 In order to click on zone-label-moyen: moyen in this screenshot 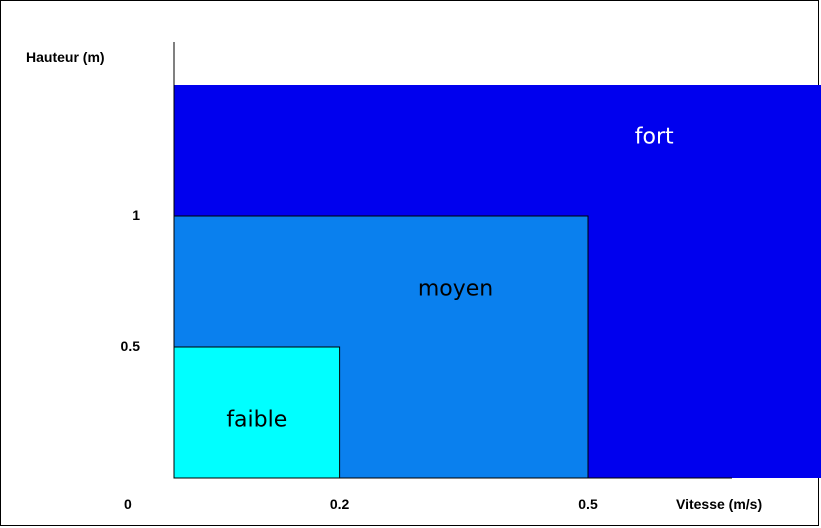, I will do `click(455, 288)`.